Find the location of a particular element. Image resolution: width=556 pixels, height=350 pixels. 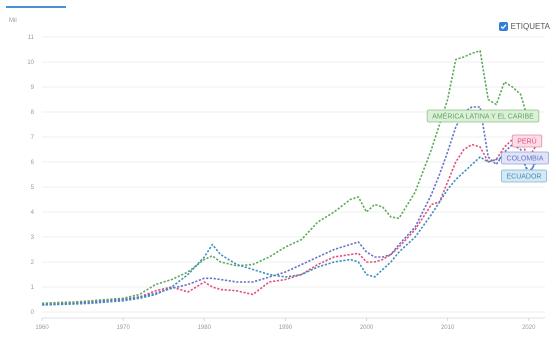

series-end-label-0: AMÉRICA LATINA Y EL CARIBE is located at coordinates (483, 116).